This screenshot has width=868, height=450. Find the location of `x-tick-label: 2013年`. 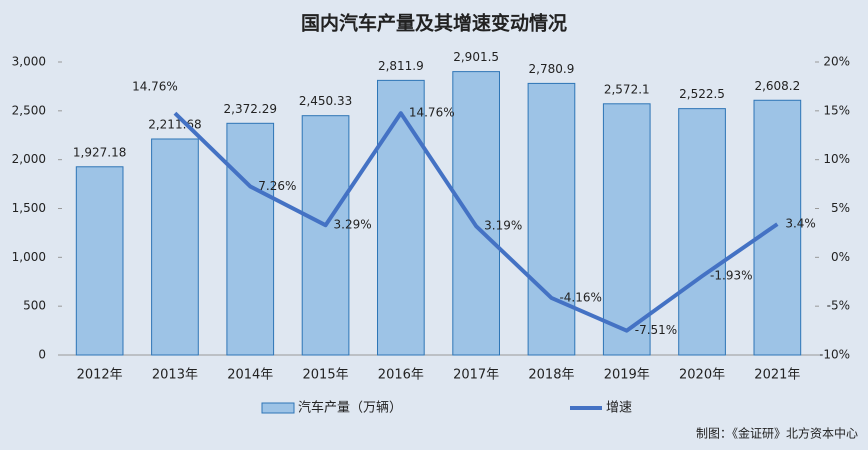

x-tick-label: 2013年 is located at coordinates (175, 375).